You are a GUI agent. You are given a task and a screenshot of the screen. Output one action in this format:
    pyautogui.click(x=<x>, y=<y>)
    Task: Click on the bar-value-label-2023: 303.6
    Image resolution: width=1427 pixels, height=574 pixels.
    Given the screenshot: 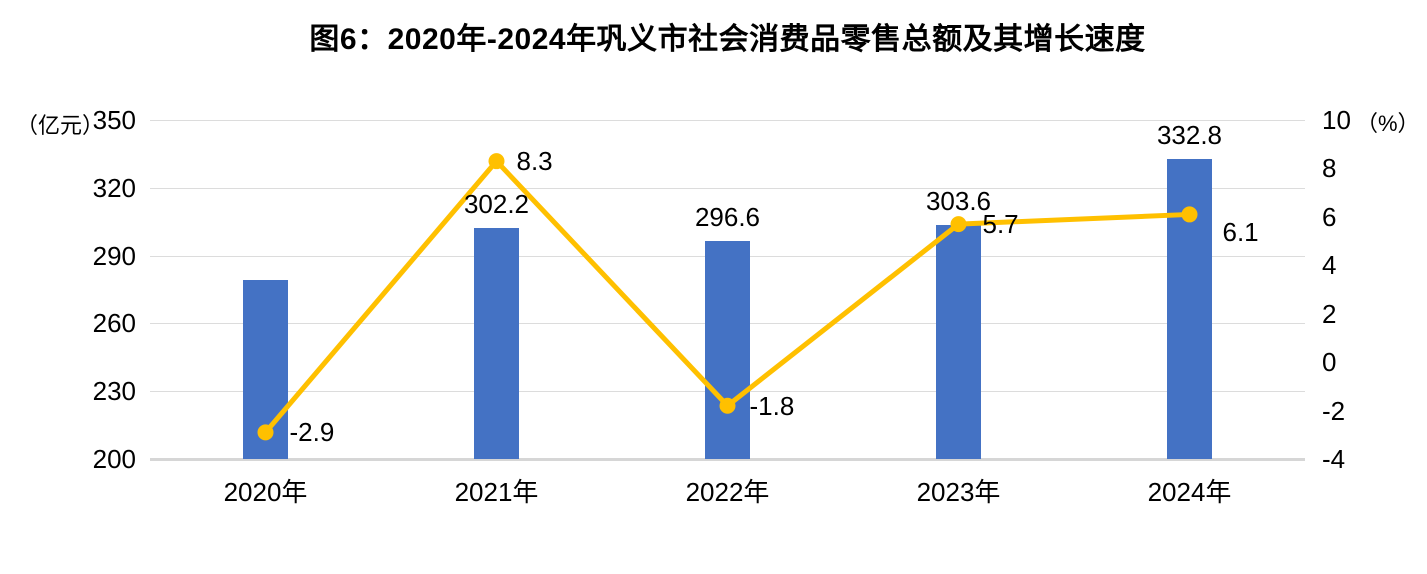 What is the action you would take?
    pyautogui.click(x=958, y=200)
    